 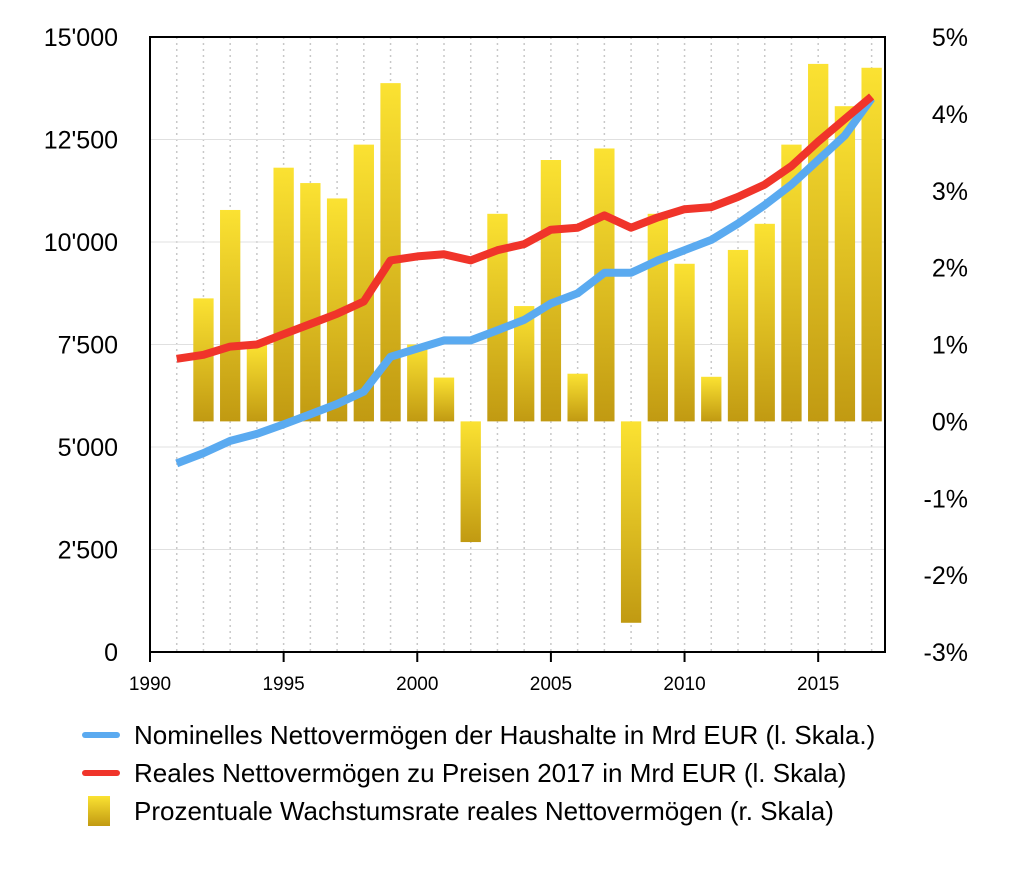 I want to click on x-tick-label: 1990, so click(x=150, y=684).